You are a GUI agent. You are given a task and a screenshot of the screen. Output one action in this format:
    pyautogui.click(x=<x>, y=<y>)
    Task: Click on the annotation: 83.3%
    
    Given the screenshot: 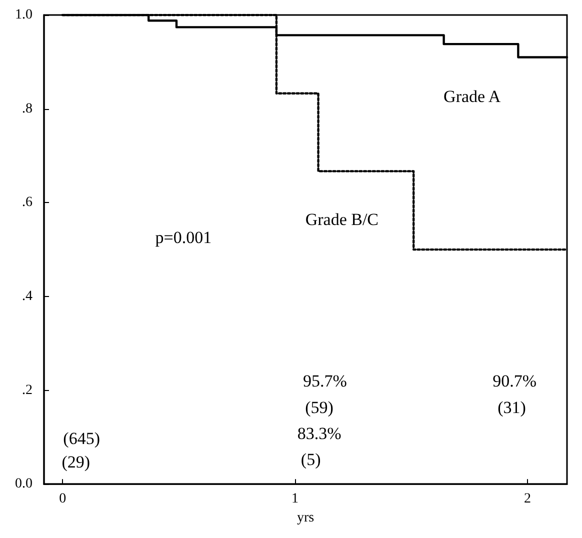 What is the action you would take?
    pyautogui.click(x=319, y=433)
    